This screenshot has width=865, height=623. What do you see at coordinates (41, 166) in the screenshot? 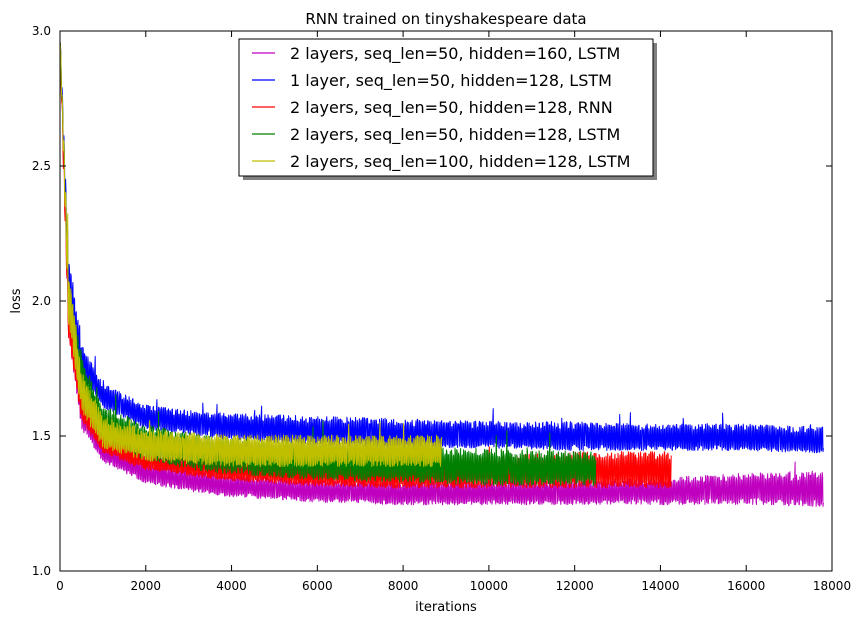
I see `y-tick-label: 2.5` at bounding box center [41, 166].